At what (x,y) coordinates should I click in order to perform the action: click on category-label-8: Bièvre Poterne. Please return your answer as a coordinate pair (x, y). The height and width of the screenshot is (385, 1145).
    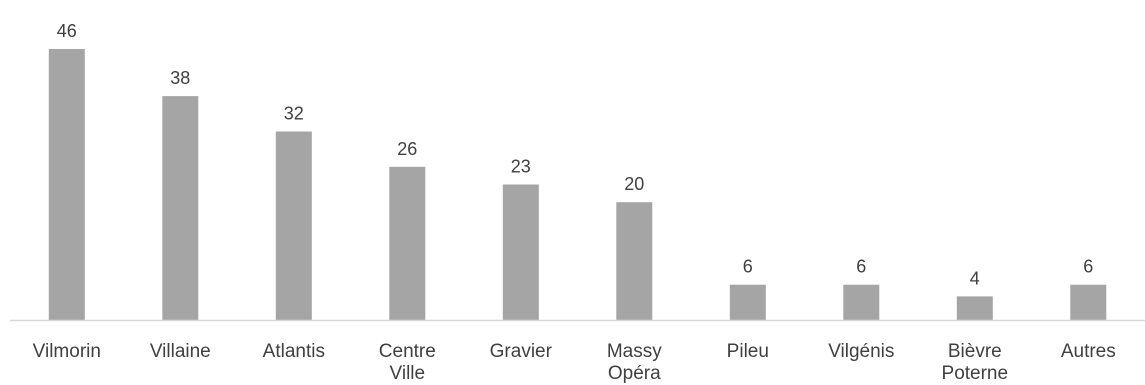
    Looking at the image, I should click on (975, 362).